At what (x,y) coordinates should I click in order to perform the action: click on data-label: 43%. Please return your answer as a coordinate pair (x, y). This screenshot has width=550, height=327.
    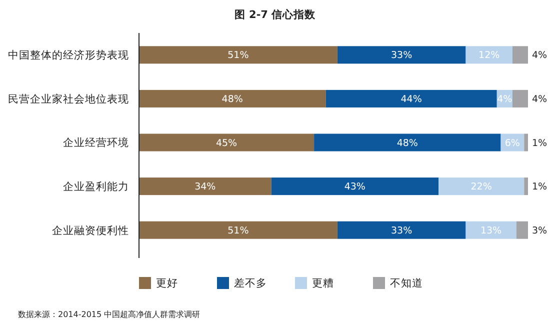
    Looking at the image, I should click on (355, 187).